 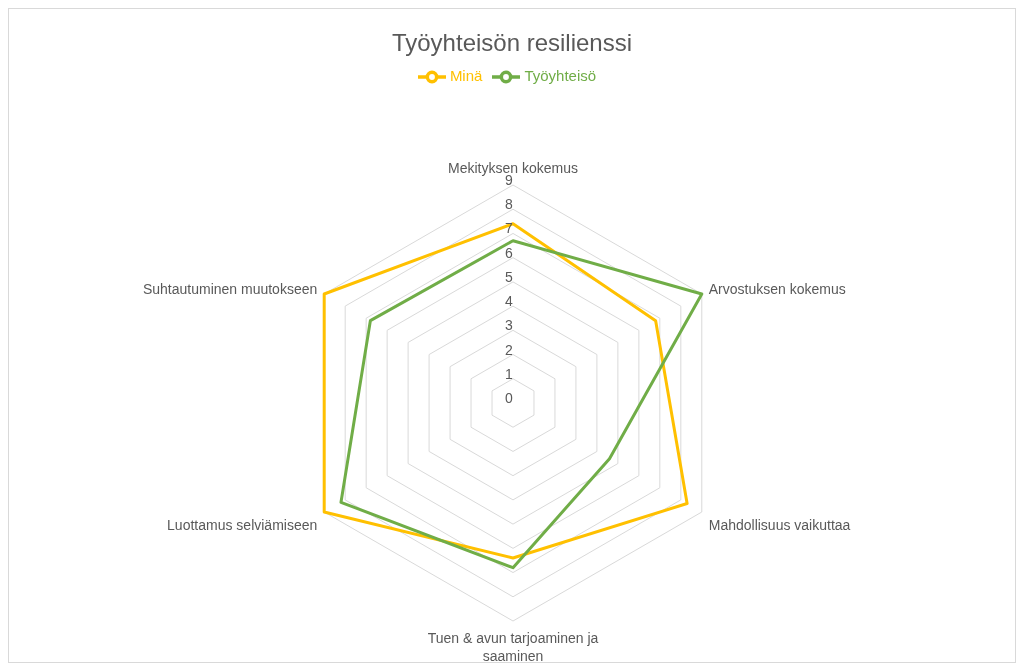 What do you see at coordinates (513, 647) in the screenshot?
I see `spoke-label: Tuen & avun tarjoaminen ja saaminen` at bounding box center [513, 647].